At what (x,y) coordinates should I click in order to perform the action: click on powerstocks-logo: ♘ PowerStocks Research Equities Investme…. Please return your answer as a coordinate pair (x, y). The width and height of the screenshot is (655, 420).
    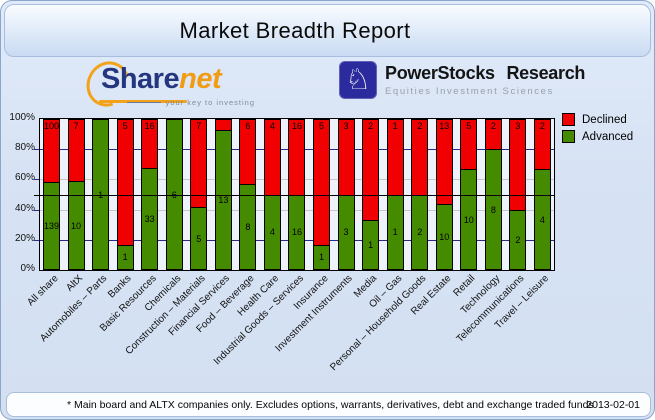
    Looking at the image, I should click on (462, 83).